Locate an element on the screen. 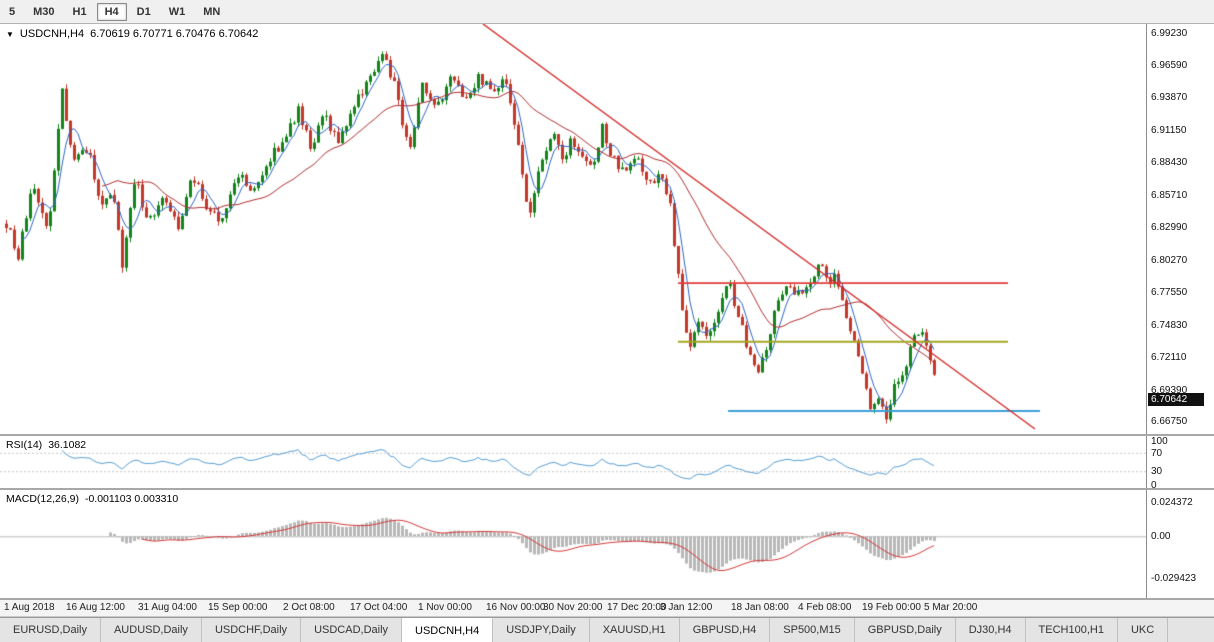  price-tick-label: 6.96590 is located at coordinates (1169, 65).